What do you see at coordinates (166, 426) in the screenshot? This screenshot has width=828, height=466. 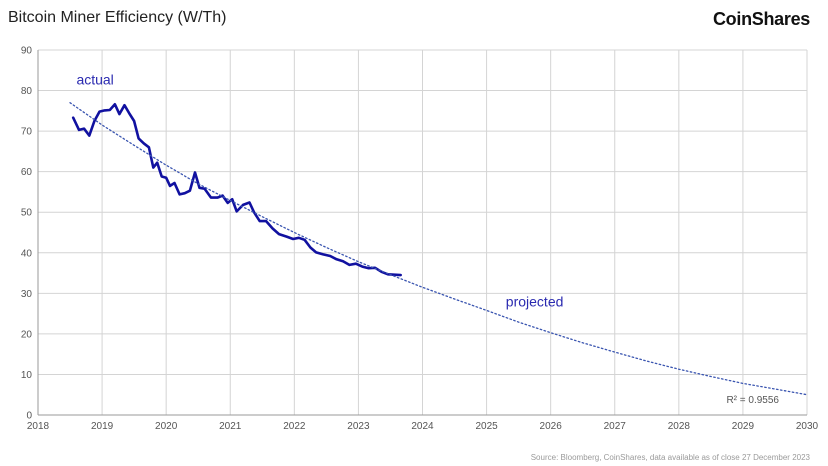 I see `x-tick-label-2020: 2020` at bounding box center [166, 426].